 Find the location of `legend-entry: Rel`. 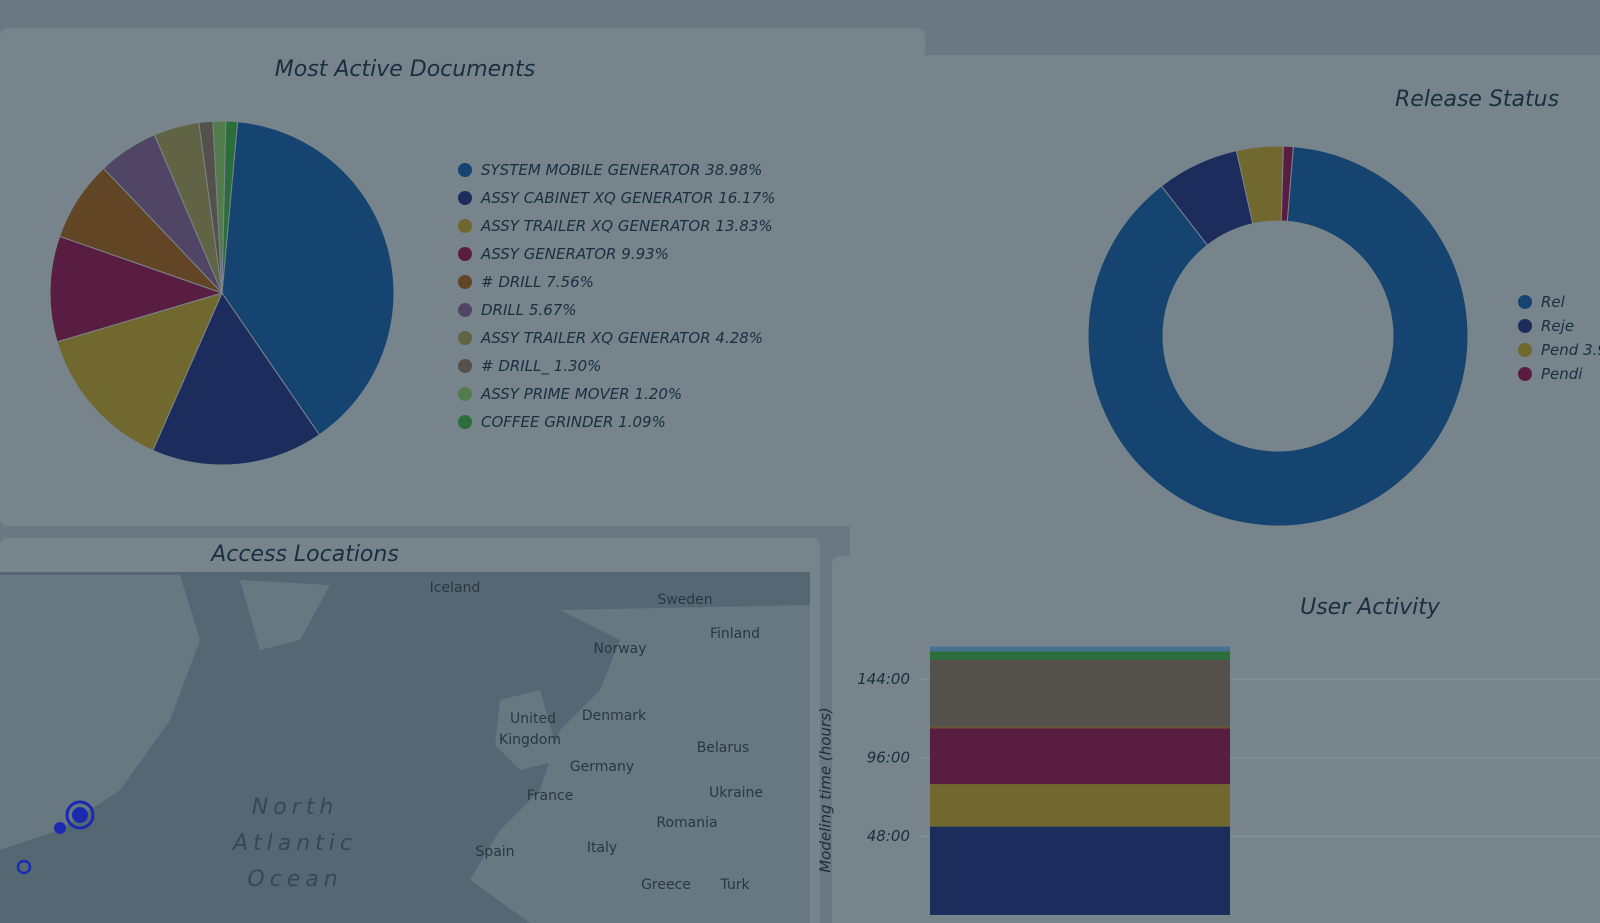

legend-entry: Rel is located at coordinates (1553, 302).